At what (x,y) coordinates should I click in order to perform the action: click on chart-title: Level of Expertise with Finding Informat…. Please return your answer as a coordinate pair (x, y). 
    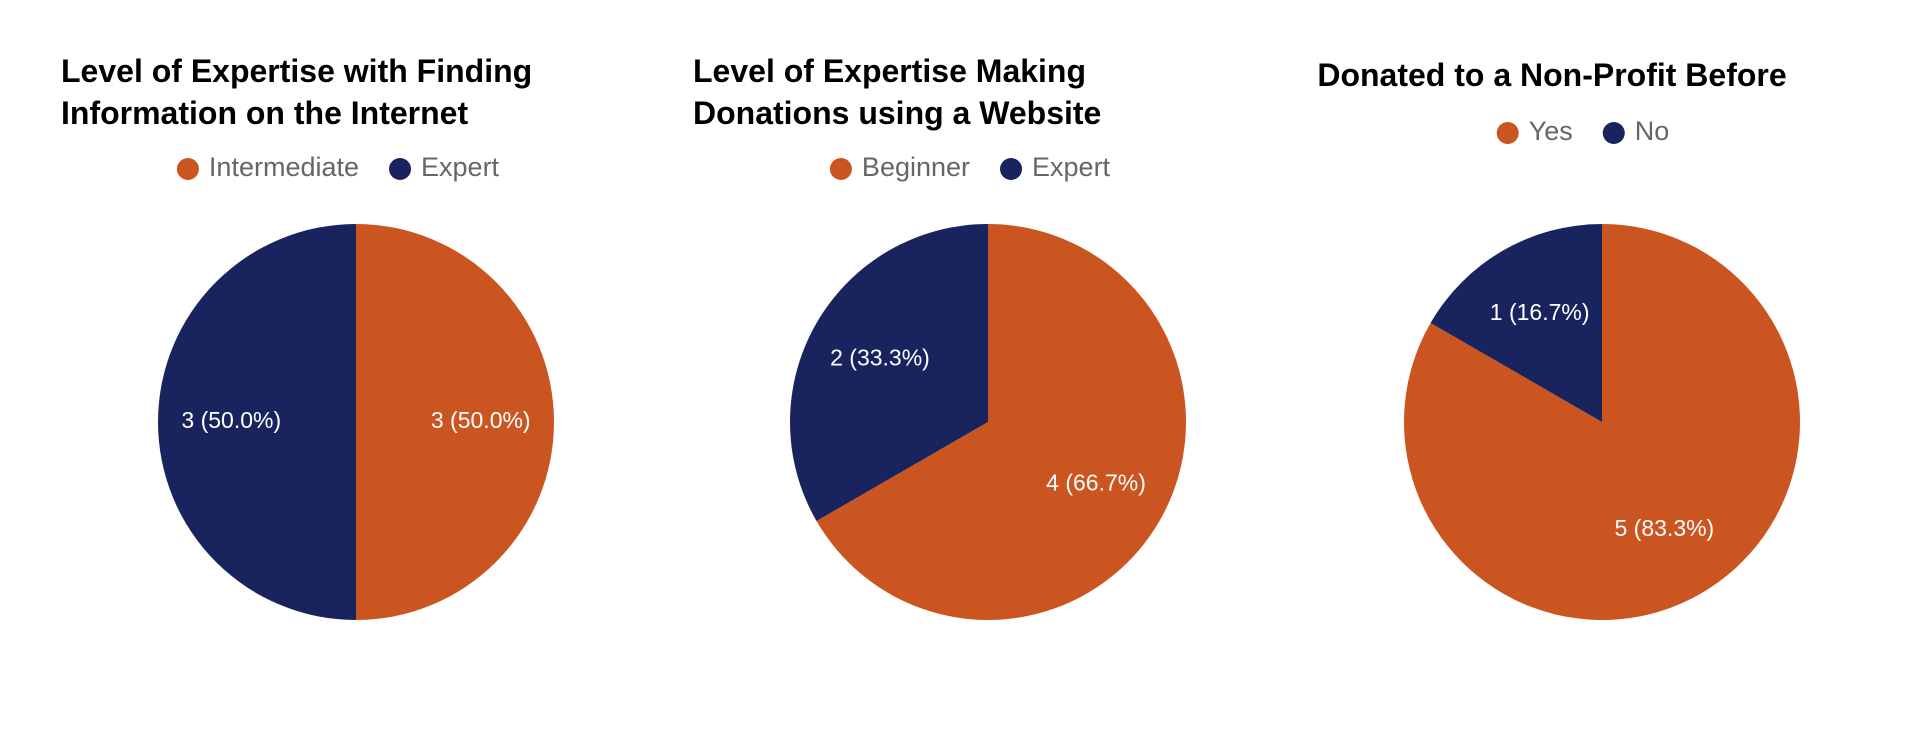
    Looking at the image, I should click on (297, 92).